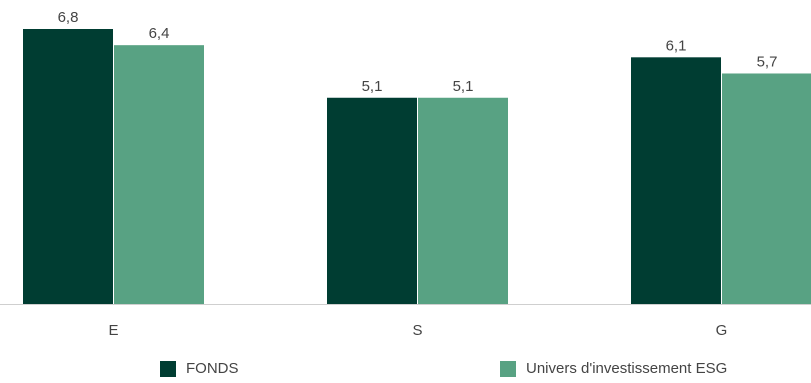 Image resolution: width=811 pixels, height=383 pixels. Describe the element at coordinates (405, 371) in the screenshot. I see `legend: FONDS Univers d'investissement ESG` at that location.